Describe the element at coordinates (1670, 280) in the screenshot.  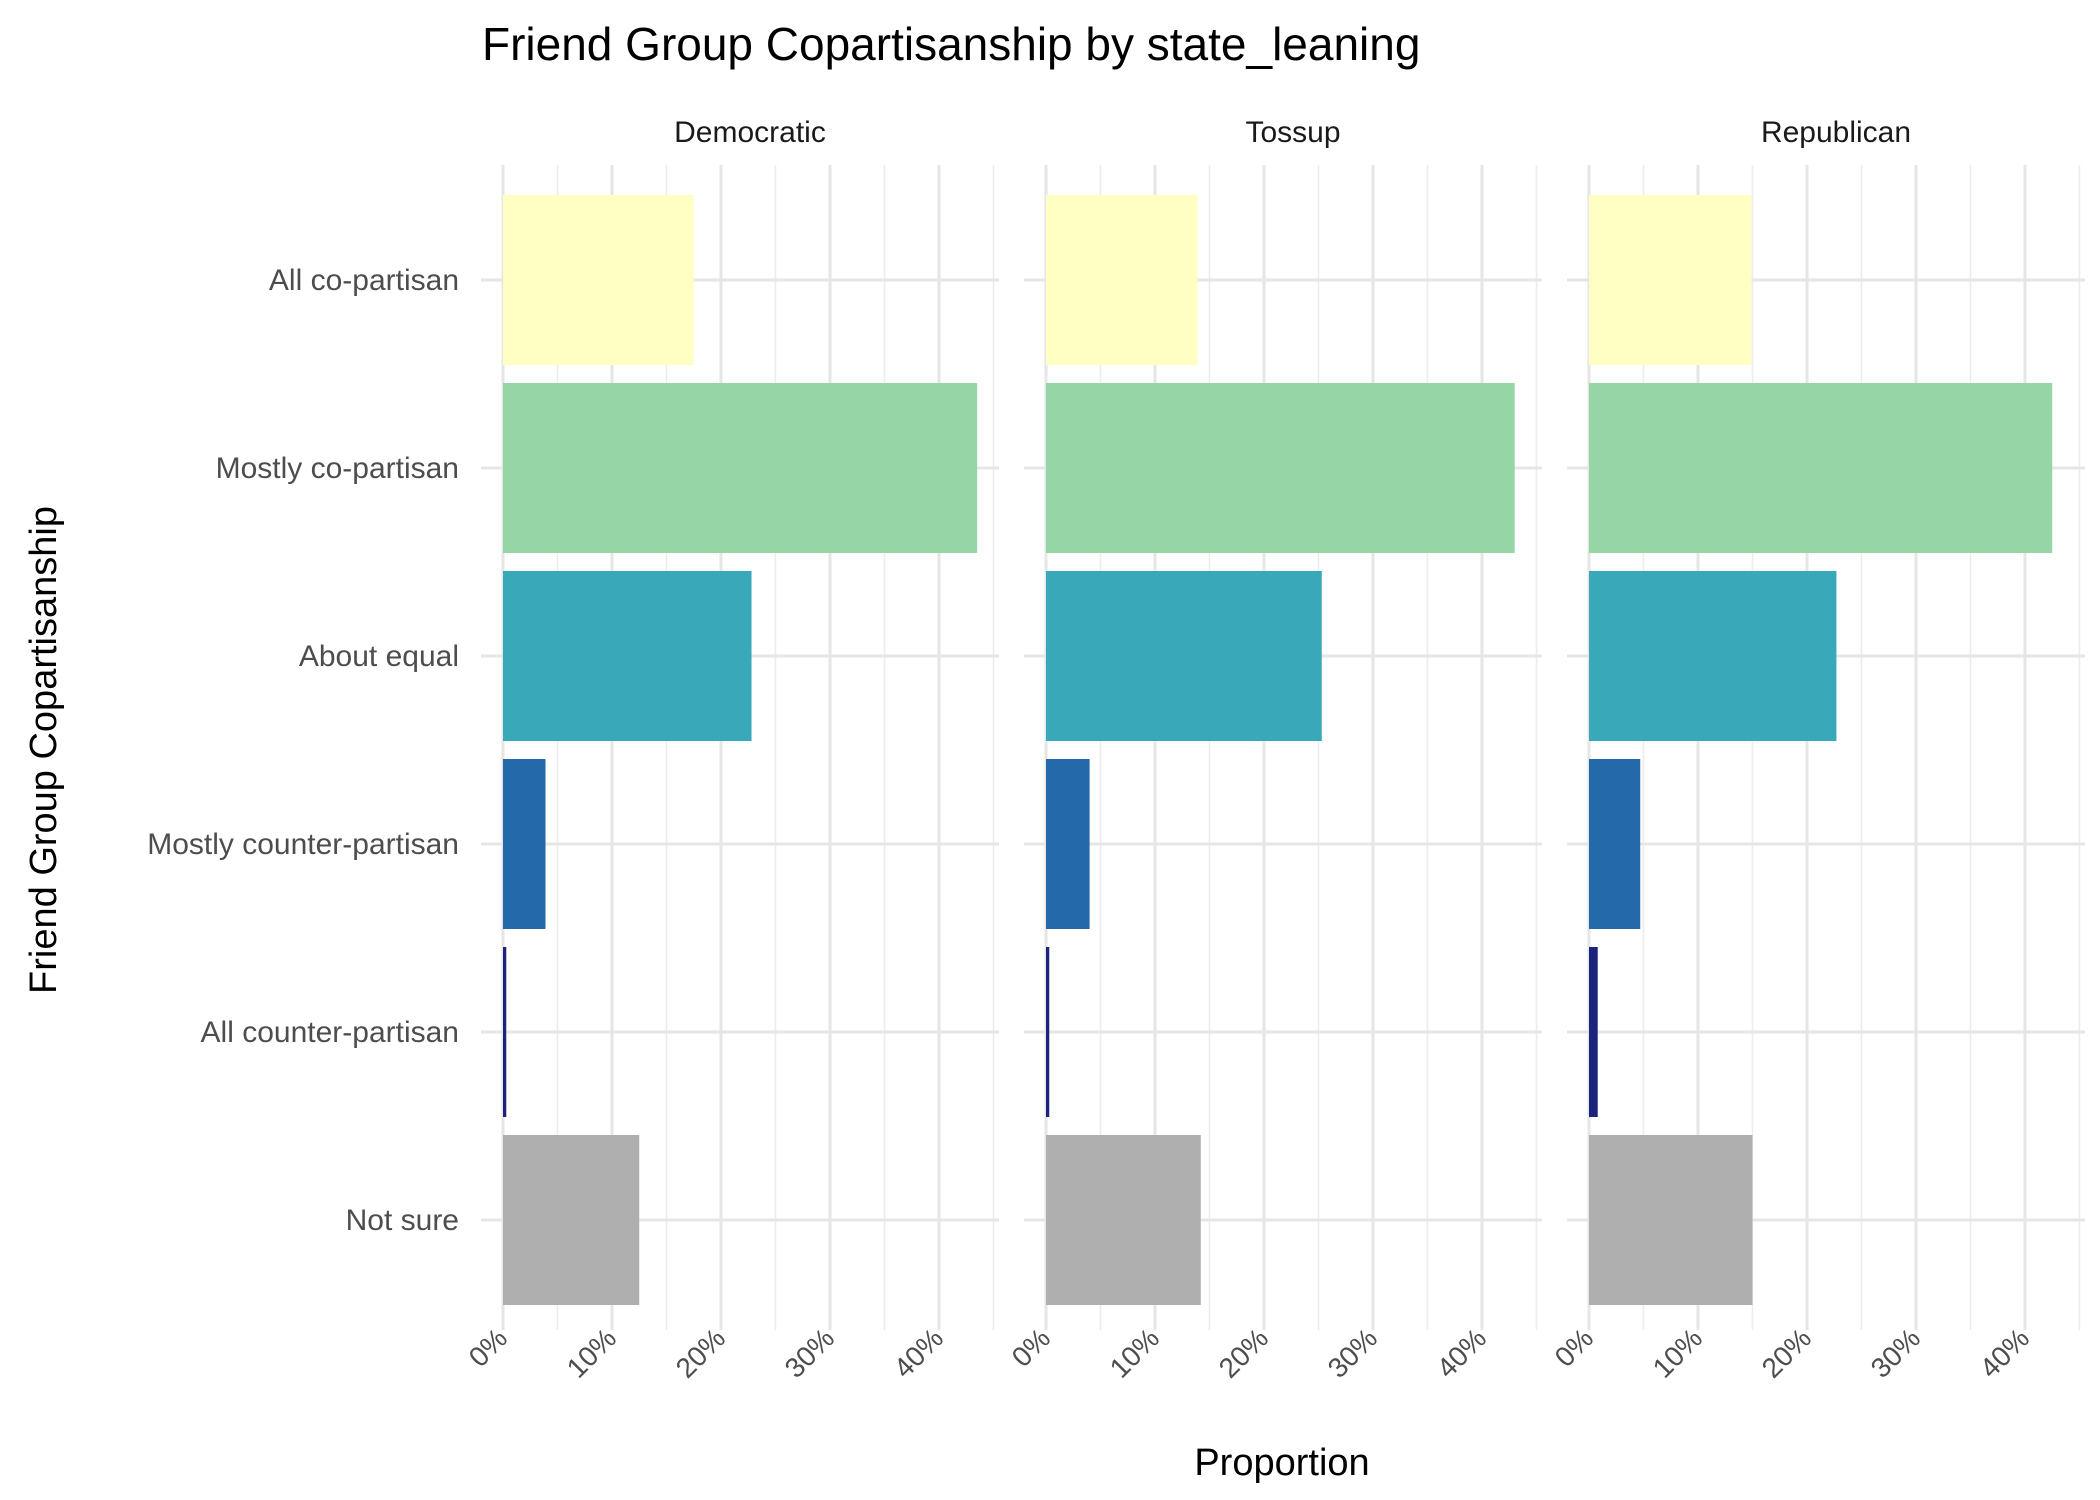
I see `bar-republican-all-co-partisan` at that location.